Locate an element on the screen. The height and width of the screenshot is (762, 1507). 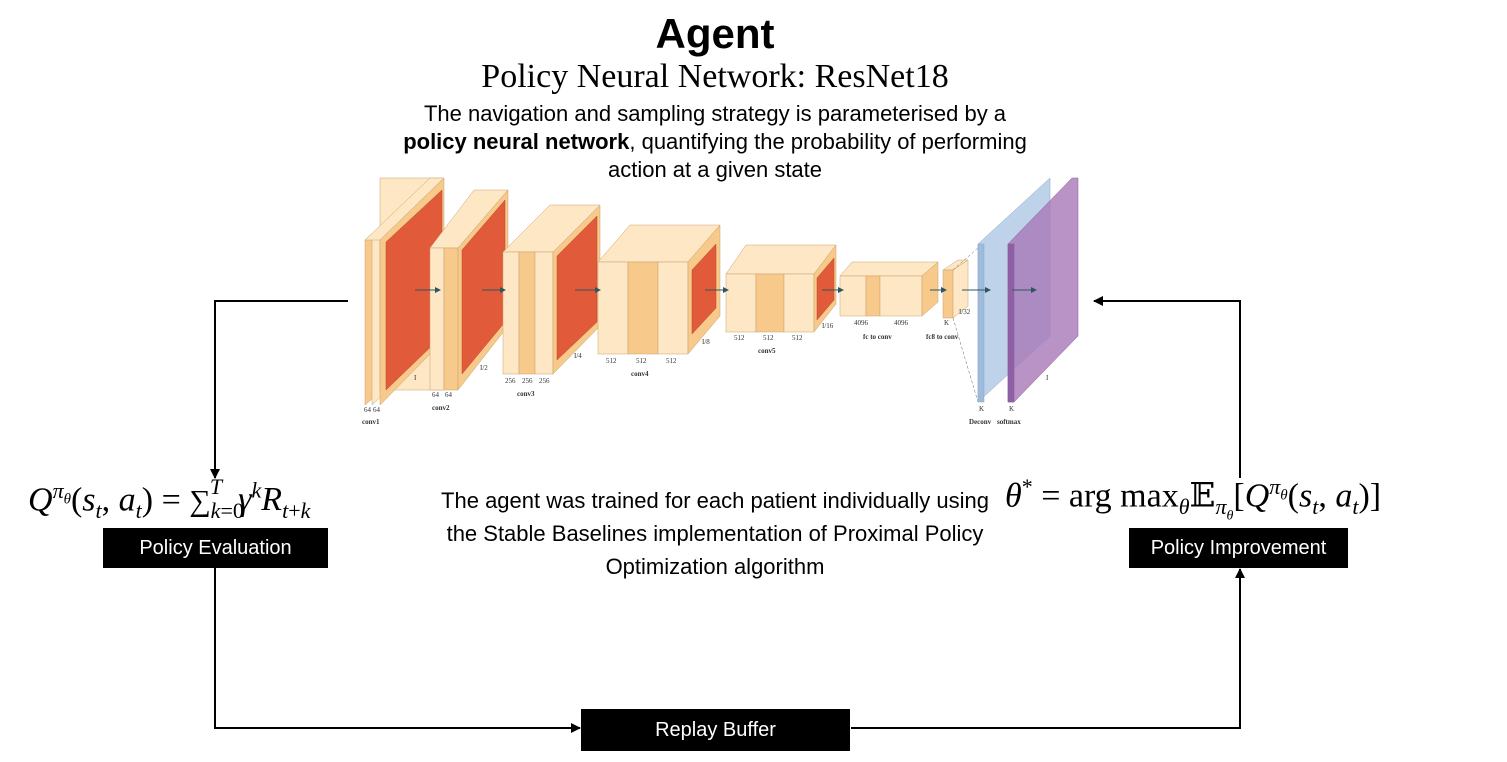
softmax-size: I is located at coordinates (1047, 378).